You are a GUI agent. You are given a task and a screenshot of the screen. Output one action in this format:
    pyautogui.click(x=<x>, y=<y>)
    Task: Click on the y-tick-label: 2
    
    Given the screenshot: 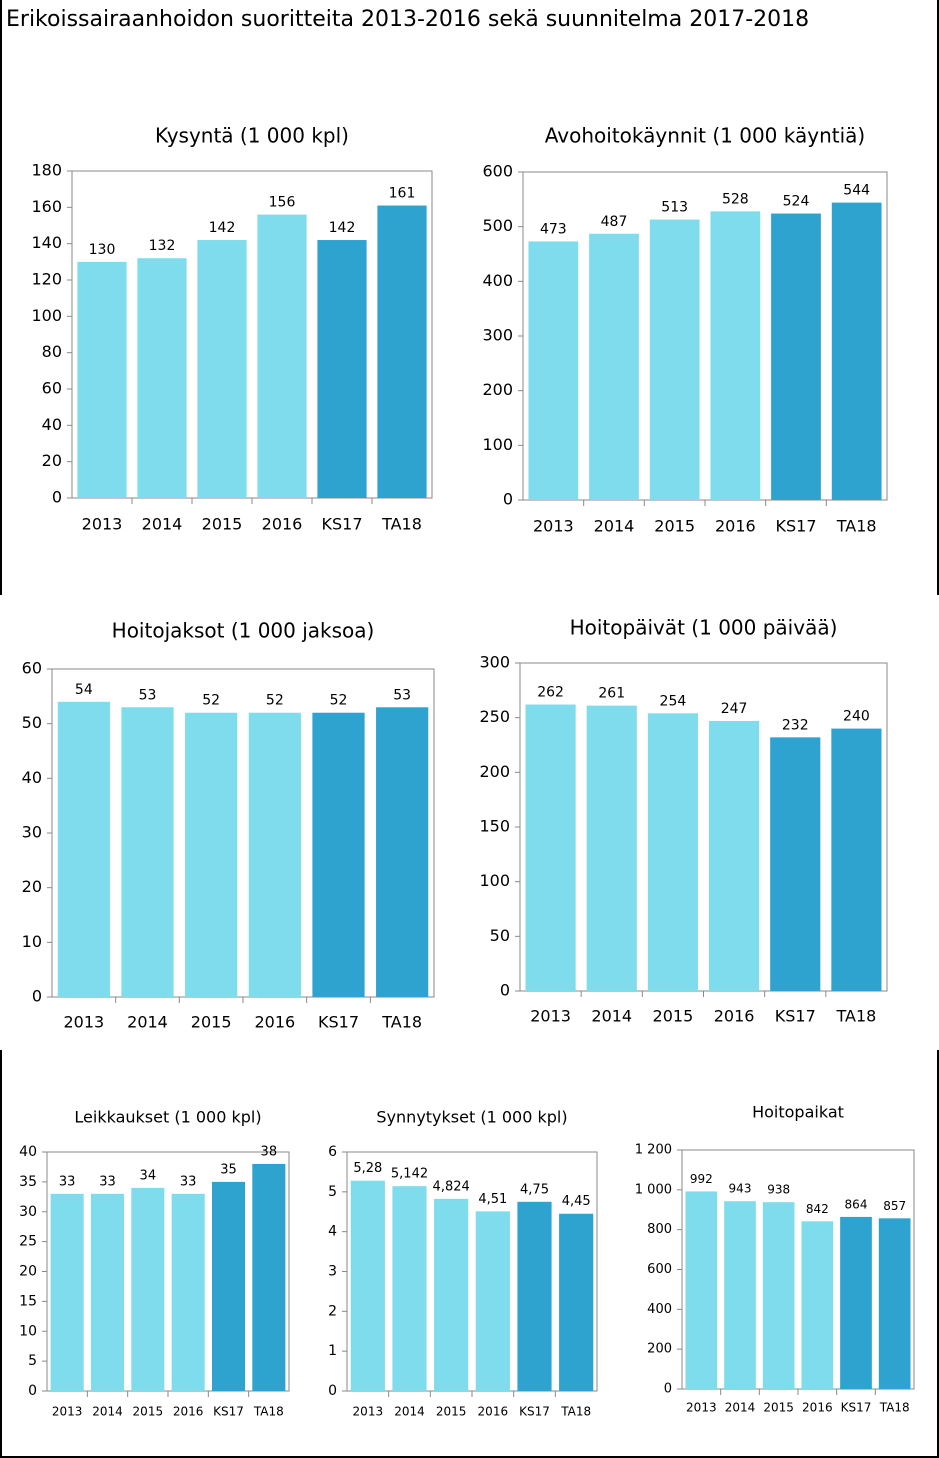 What is the action you would take?
    pyautogui.click(x=332, y=1311)
    